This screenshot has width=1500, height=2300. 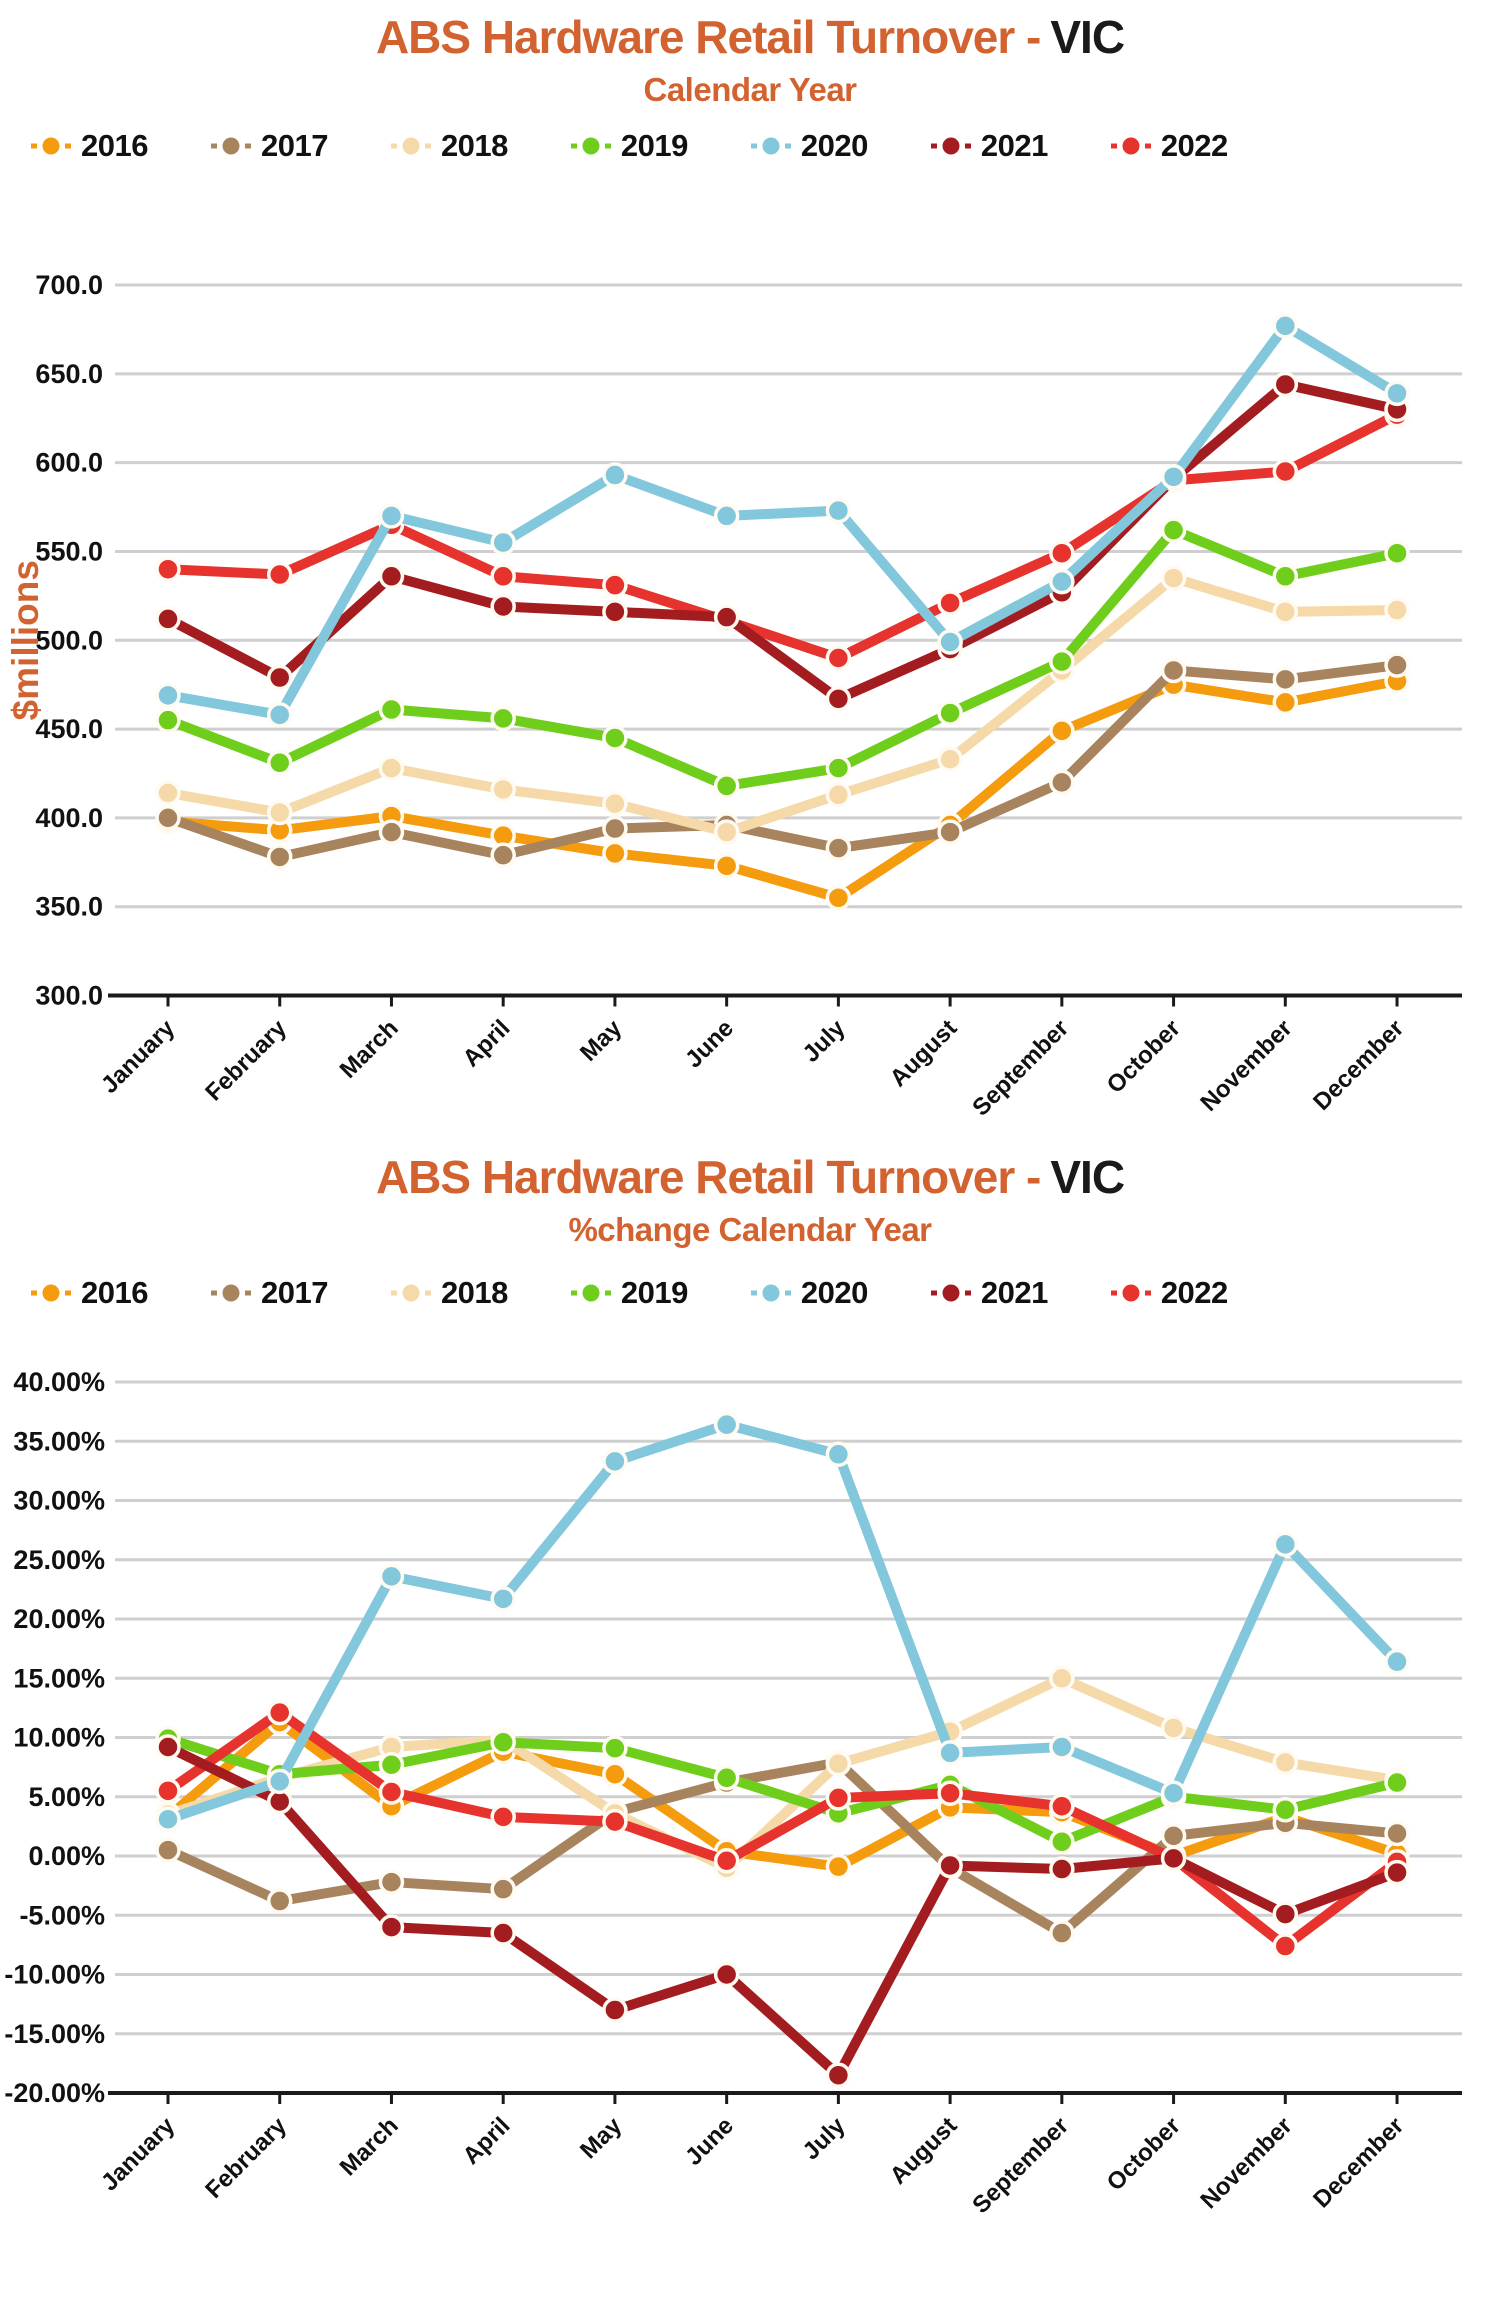 I want to click on data-point-2019-May, so click(x=615, y=738).